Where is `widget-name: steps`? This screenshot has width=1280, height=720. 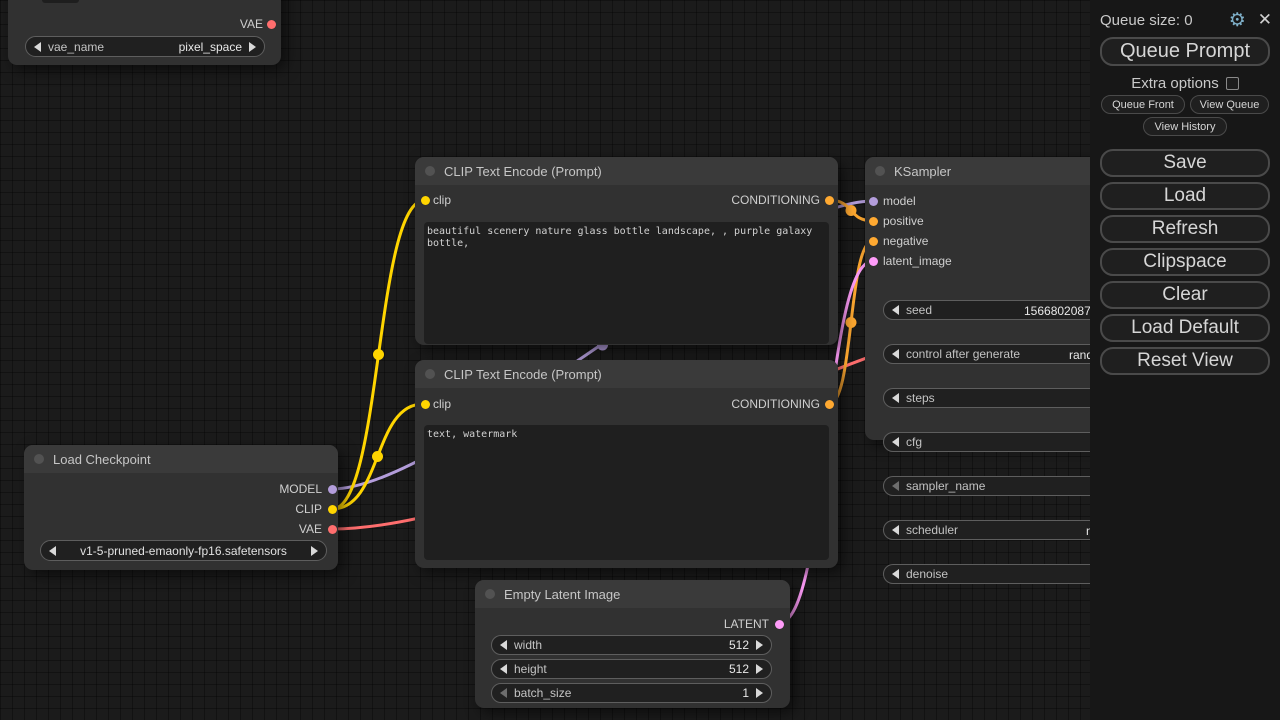 widget-name: steps is located at coordinates (920, 398).